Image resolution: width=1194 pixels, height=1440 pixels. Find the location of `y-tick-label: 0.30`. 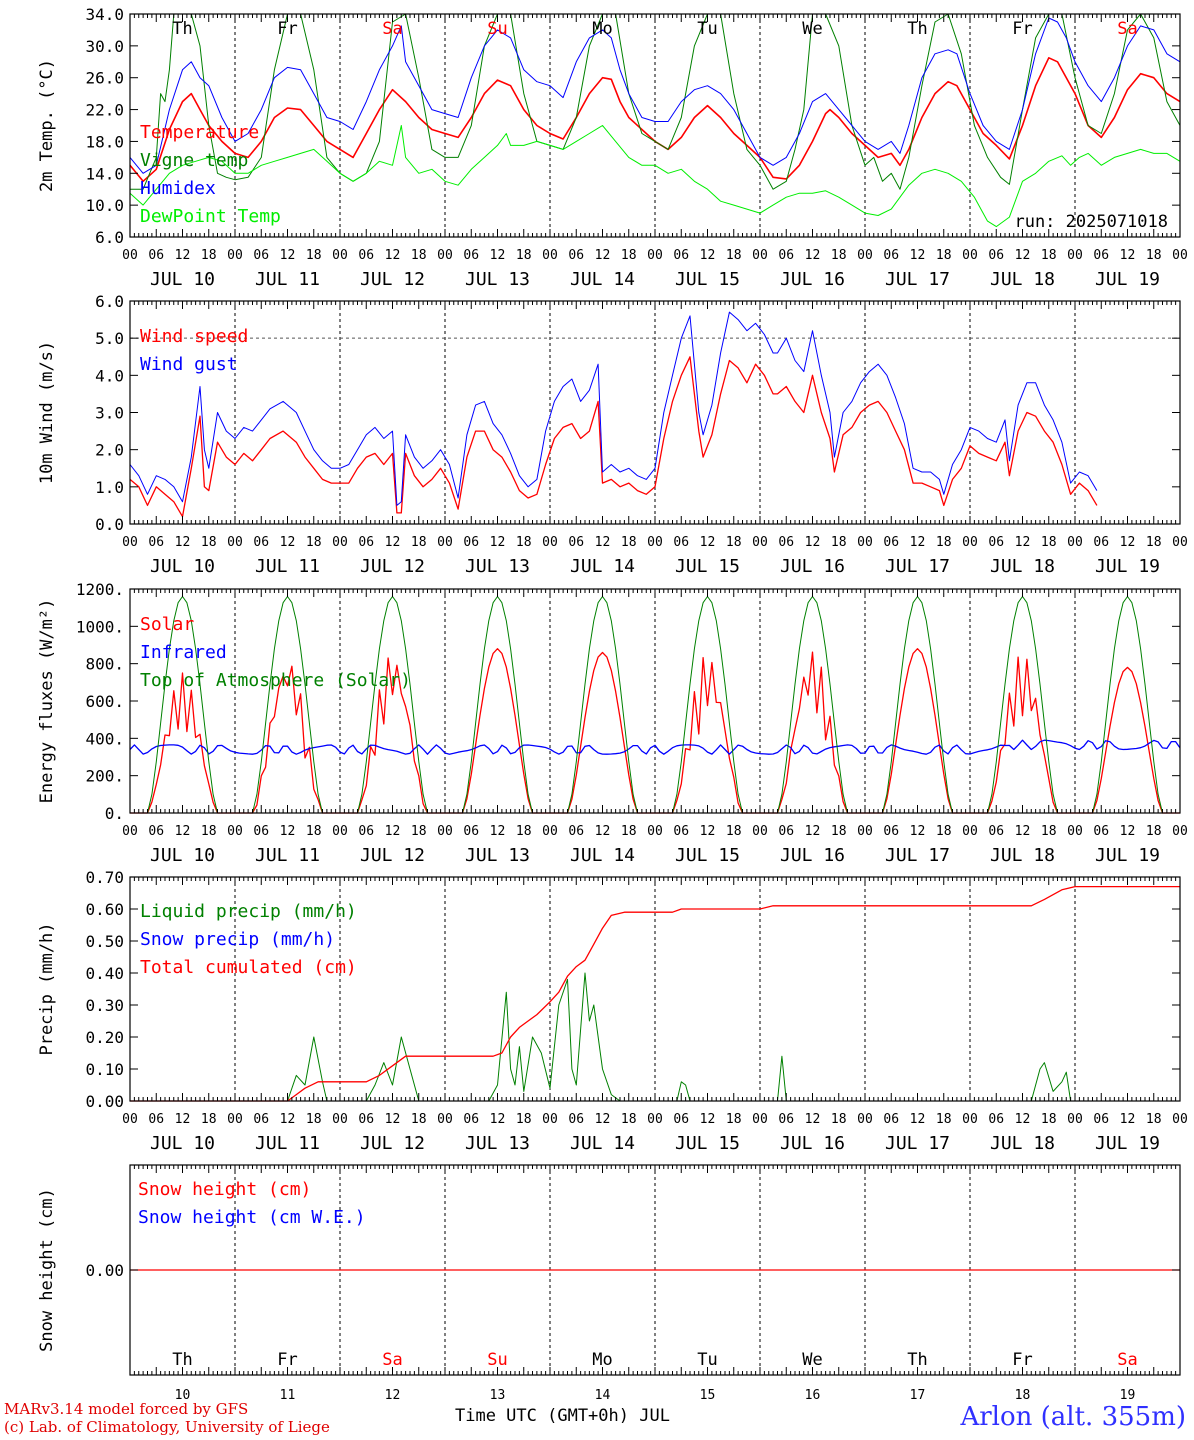

y-tick-label: 0.30 is located at coordinates (104, 1005).